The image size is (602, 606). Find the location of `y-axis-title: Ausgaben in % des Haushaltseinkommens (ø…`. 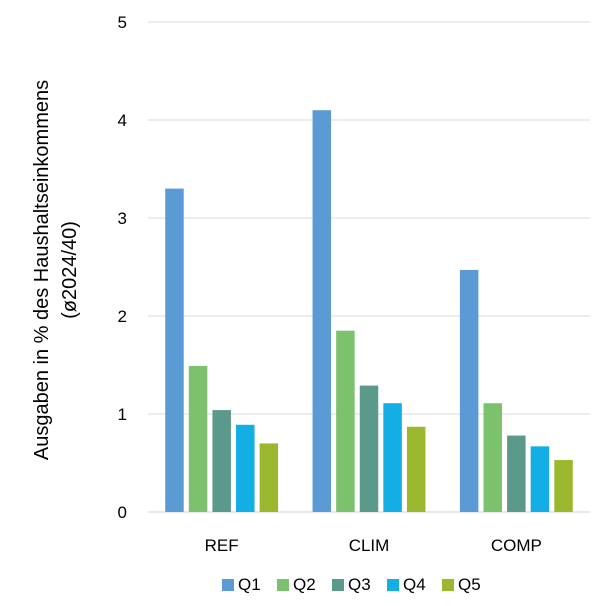

y-axis-title: Ausgaben in % des Haushaltseinkommens (ø… is located at coordinates (56, 270).